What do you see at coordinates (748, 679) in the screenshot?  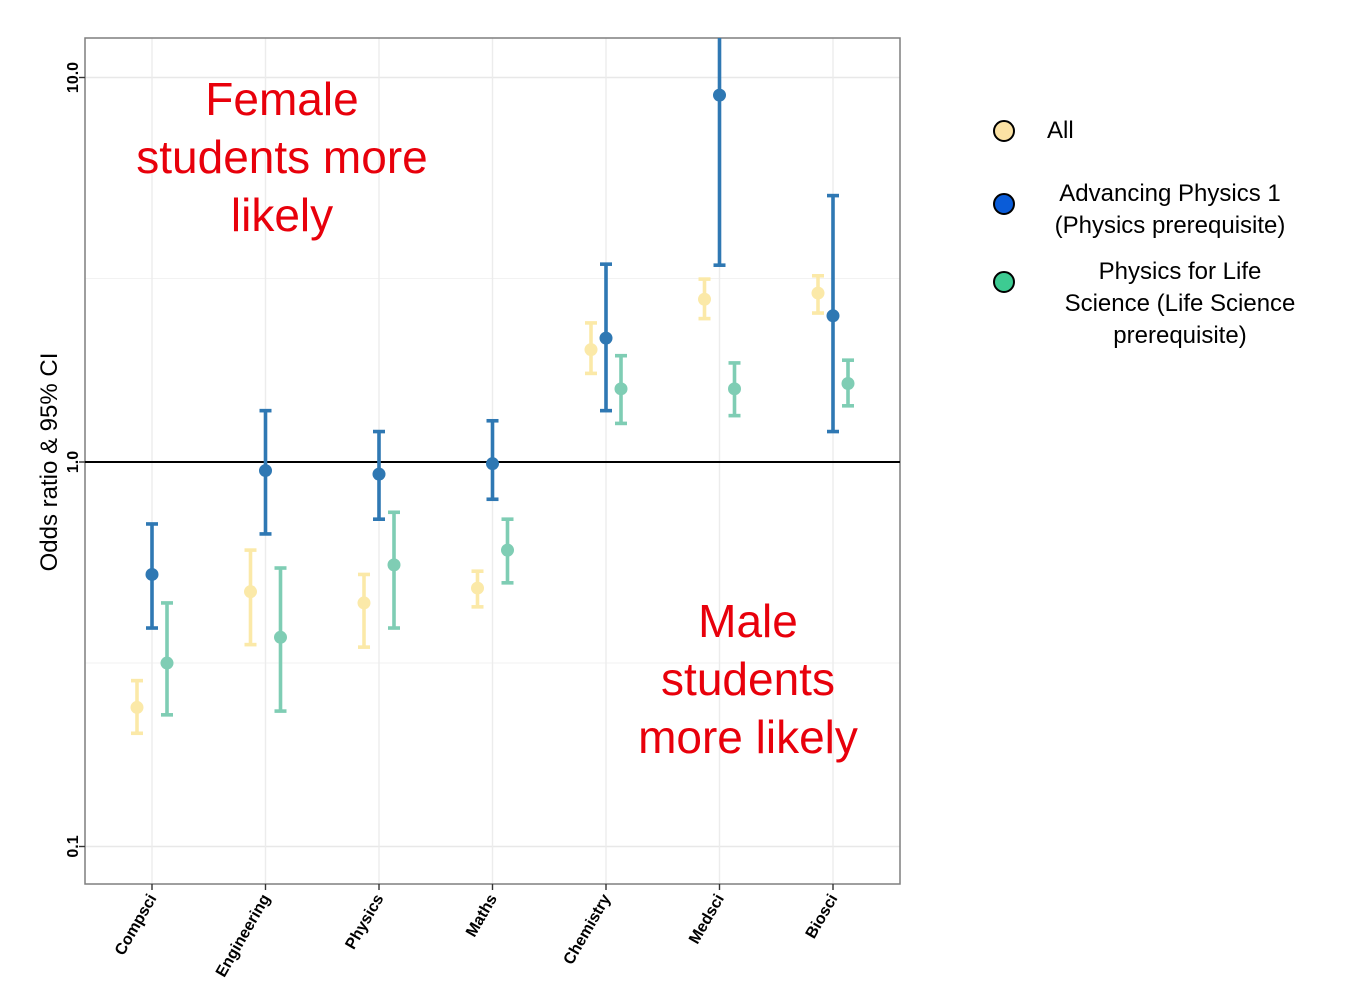 I see `annotation-male-line: students` at bounding box center [748, 679].